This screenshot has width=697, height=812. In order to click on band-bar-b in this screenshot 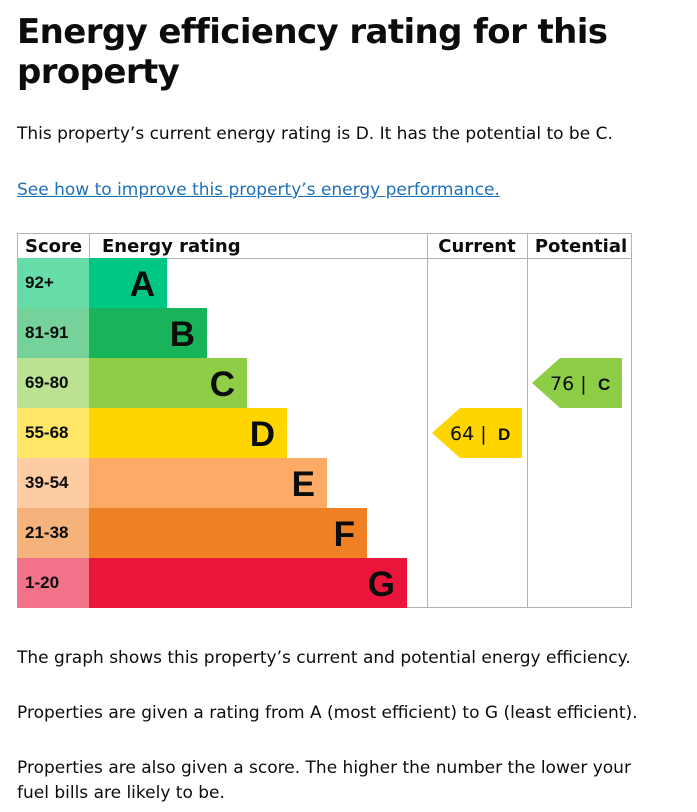, I will do `click(148, 333)`.